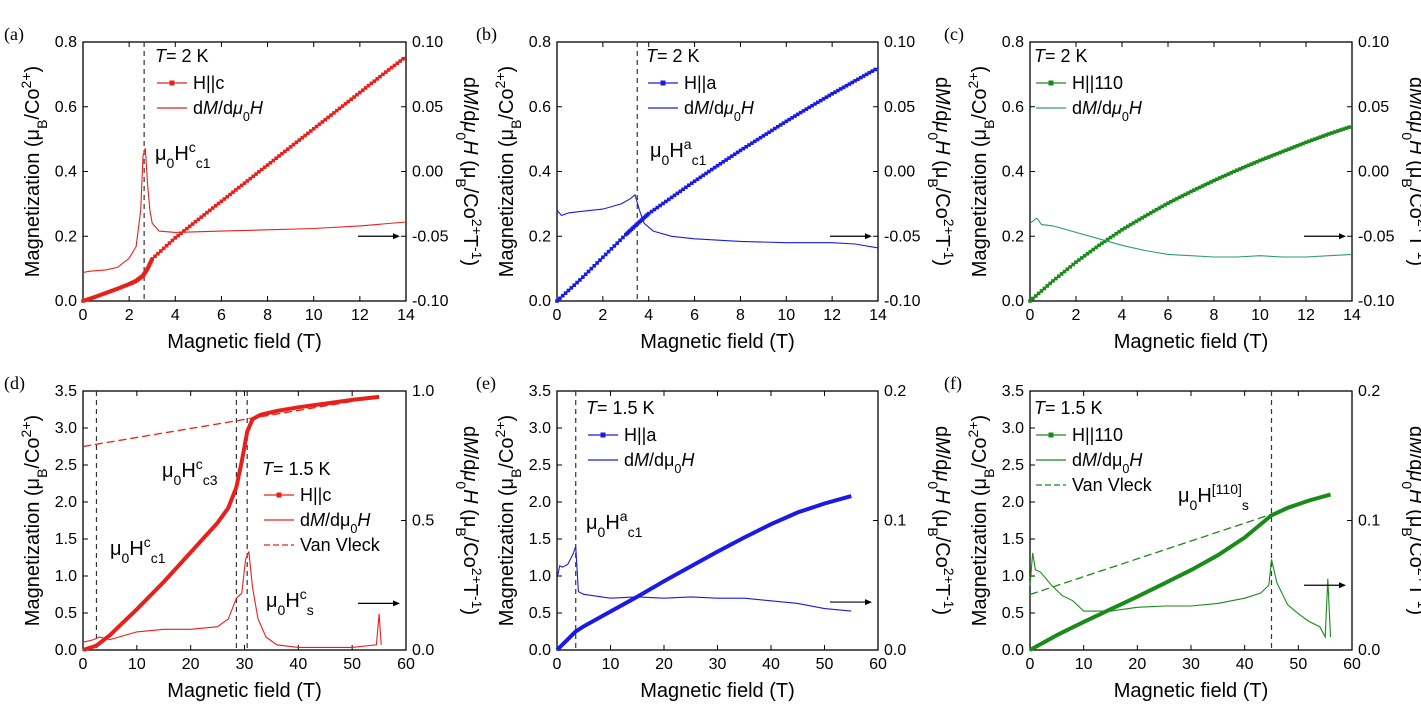 The image size is (1421, 711). What do you see at coordinates (1040, 408) in the screenshot?
I see `label-part: T` at bounding box center [1040, 408].